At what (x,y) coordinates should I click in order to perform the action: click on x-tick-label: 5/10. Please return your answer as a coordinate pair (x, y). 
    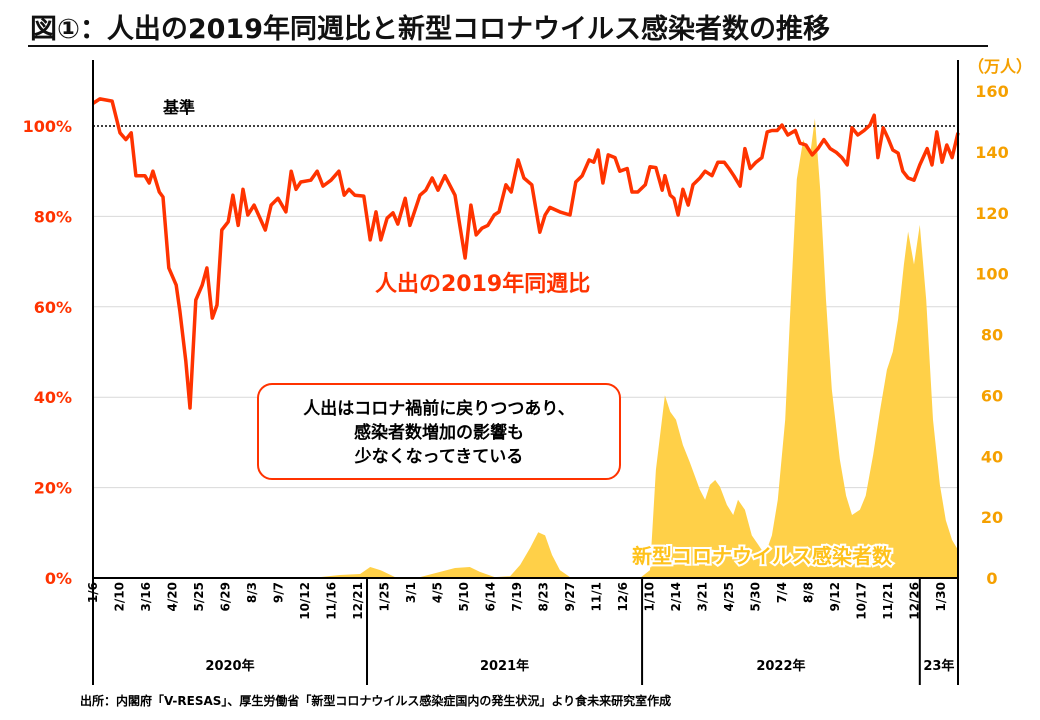
    Looking at the image, I should click on (464, 596).